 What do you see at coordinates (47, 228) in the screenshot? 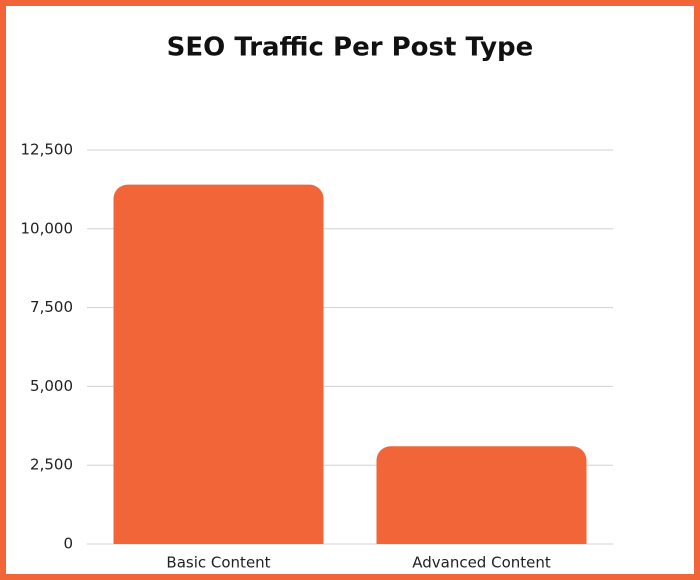
I see `y-tick-label: 10,000` at bounding box center [47, 228].